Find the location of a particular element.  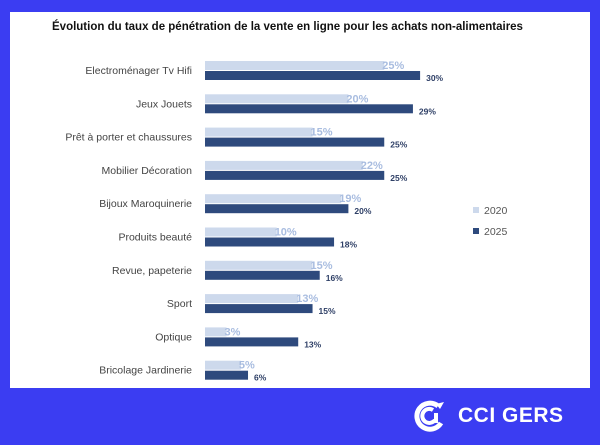

category-label: Bijoux Maroquinerie is located at coordinates (145, 204).